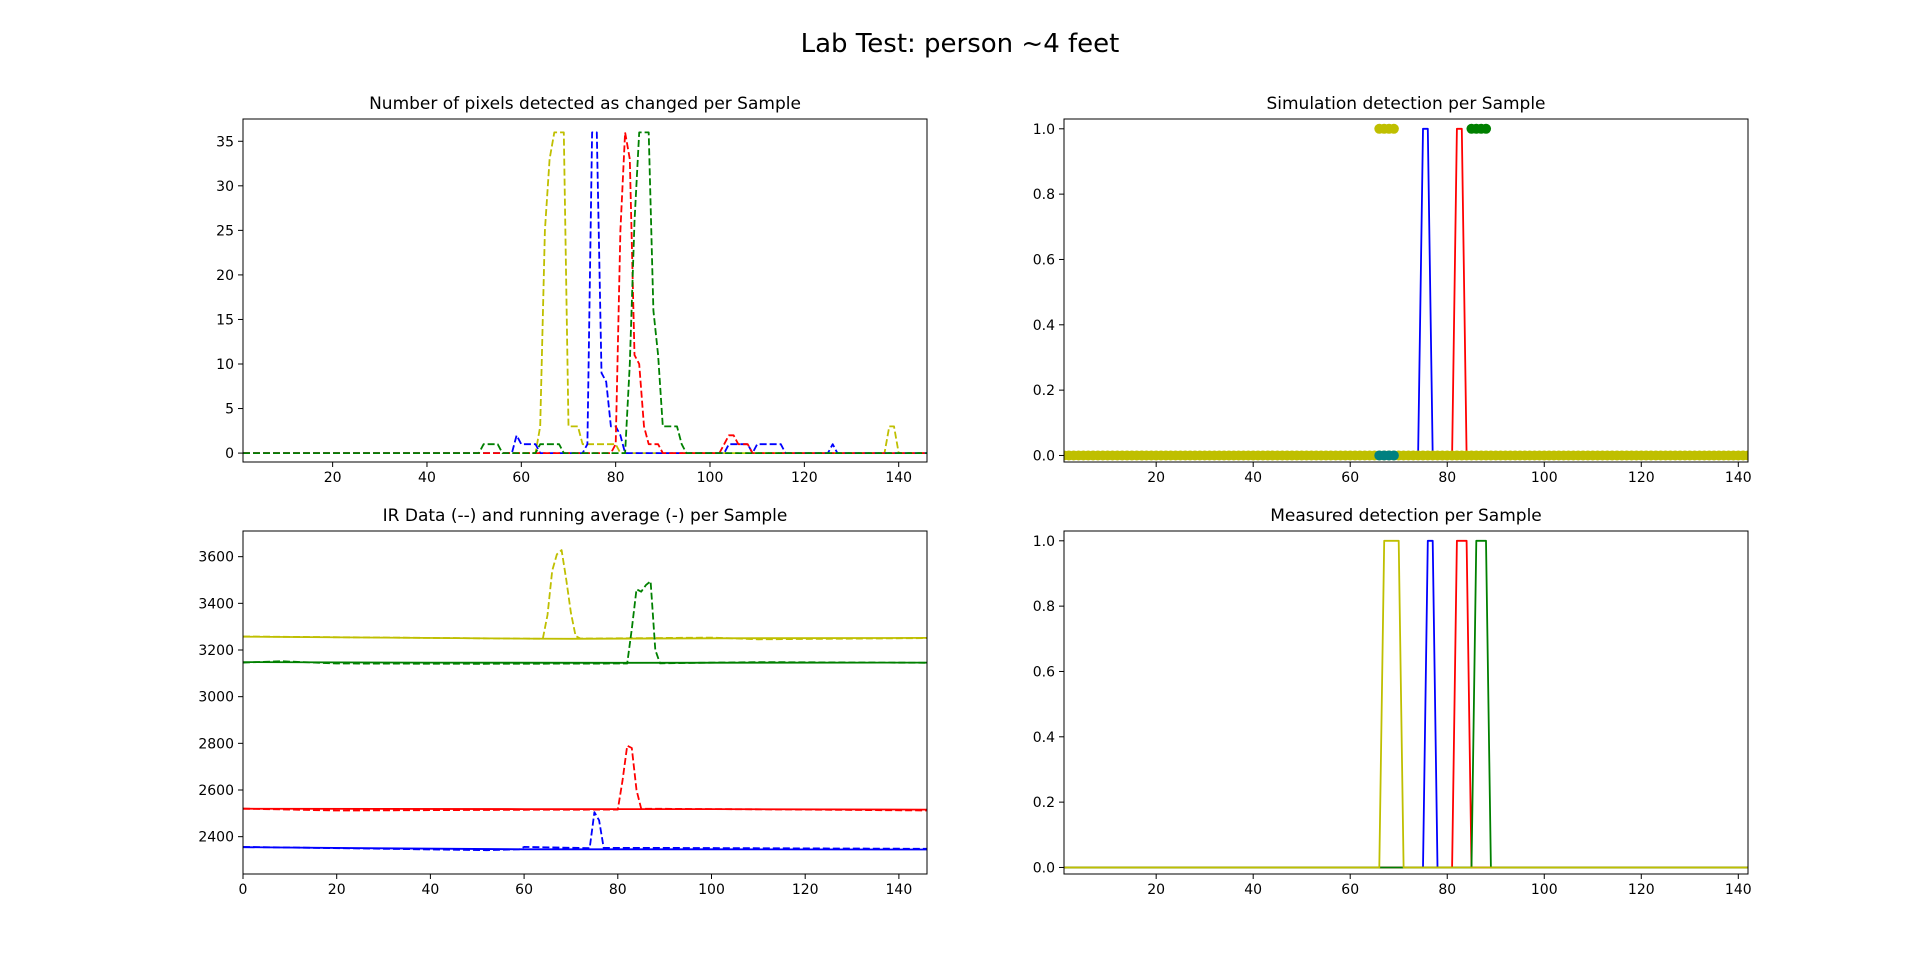 The width and height of the screenshot is (1920, 971). I want to click on y-tick-label: 2400, so click(216, 838).